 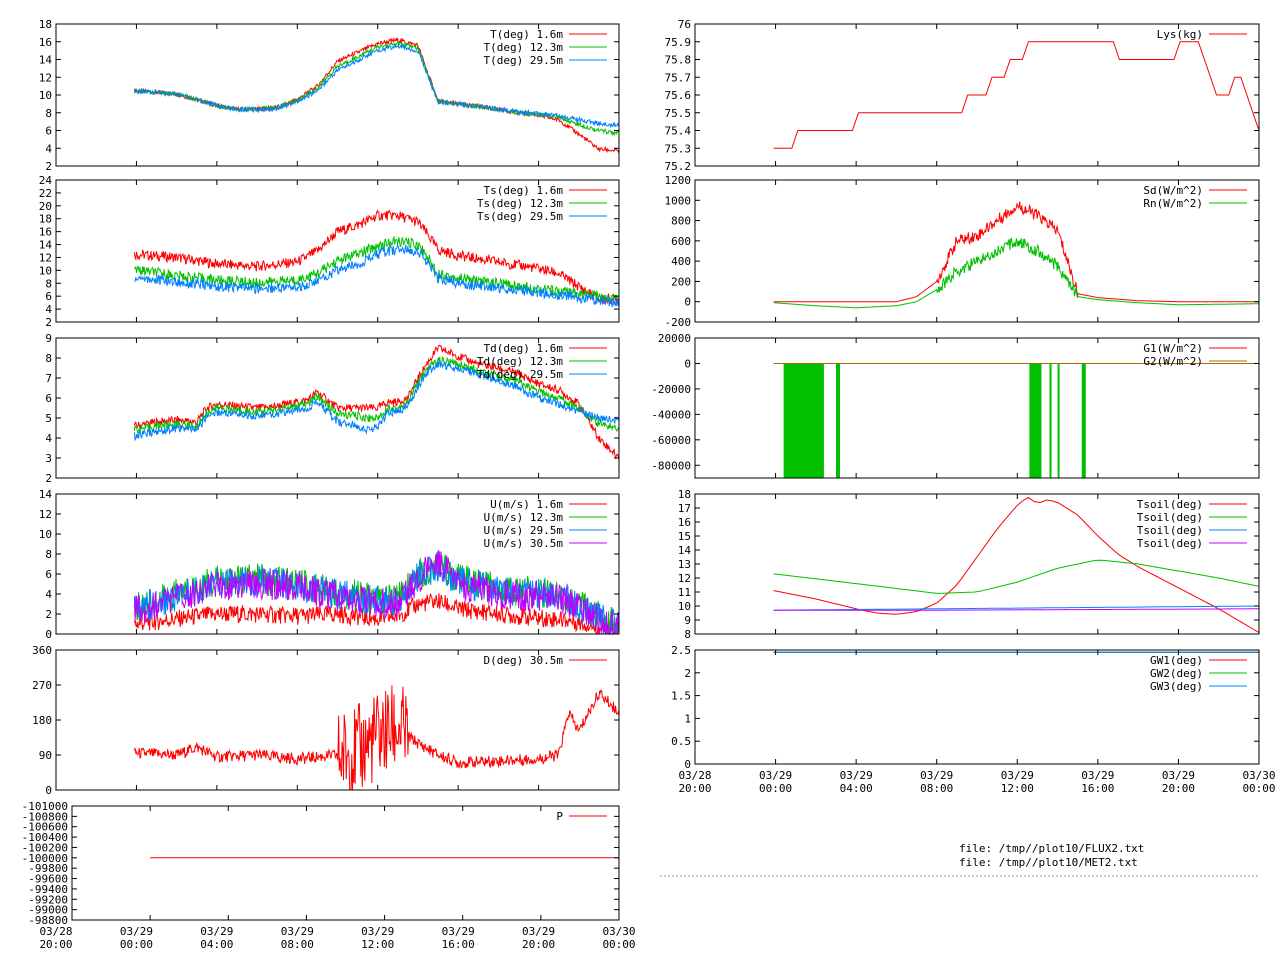 What do you see at coordinates (48, 899) in the screenshot?
I see `y-tick-label: -99200` at bounding box center [48, 899].